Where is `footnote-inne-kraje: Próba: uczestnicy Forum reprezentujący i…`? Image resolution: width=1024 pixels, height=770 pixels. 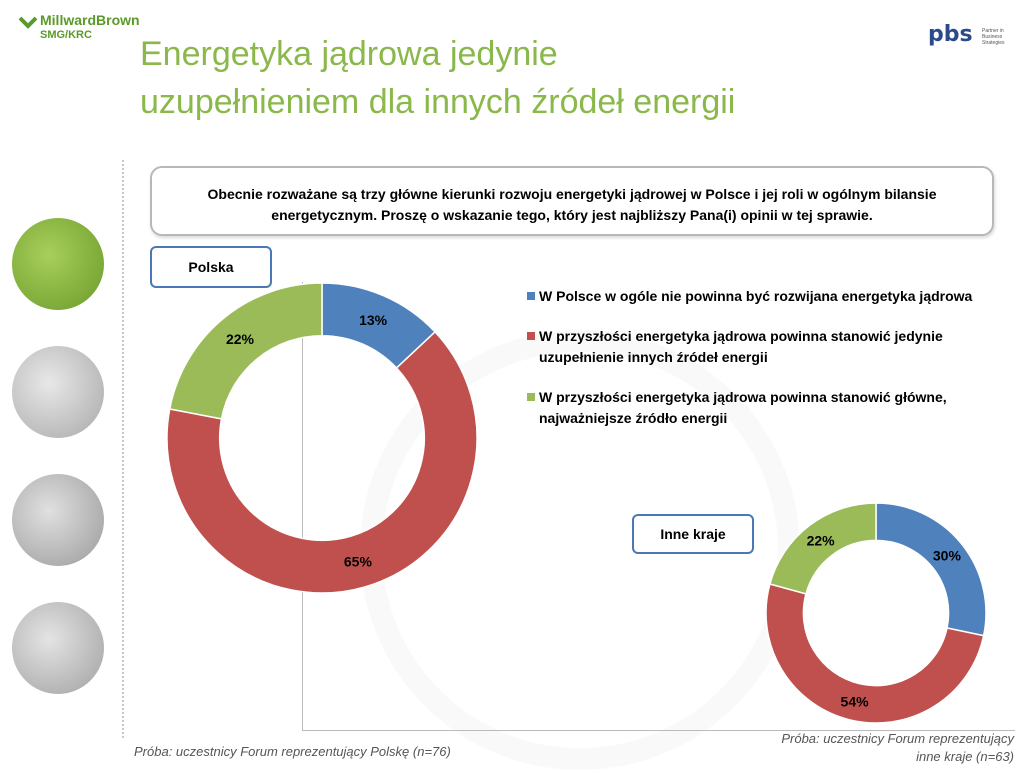 footnote-inne-kraje: Próba: uczestnicy Forum reprezentujący i… is located at coordinates (857, 748).